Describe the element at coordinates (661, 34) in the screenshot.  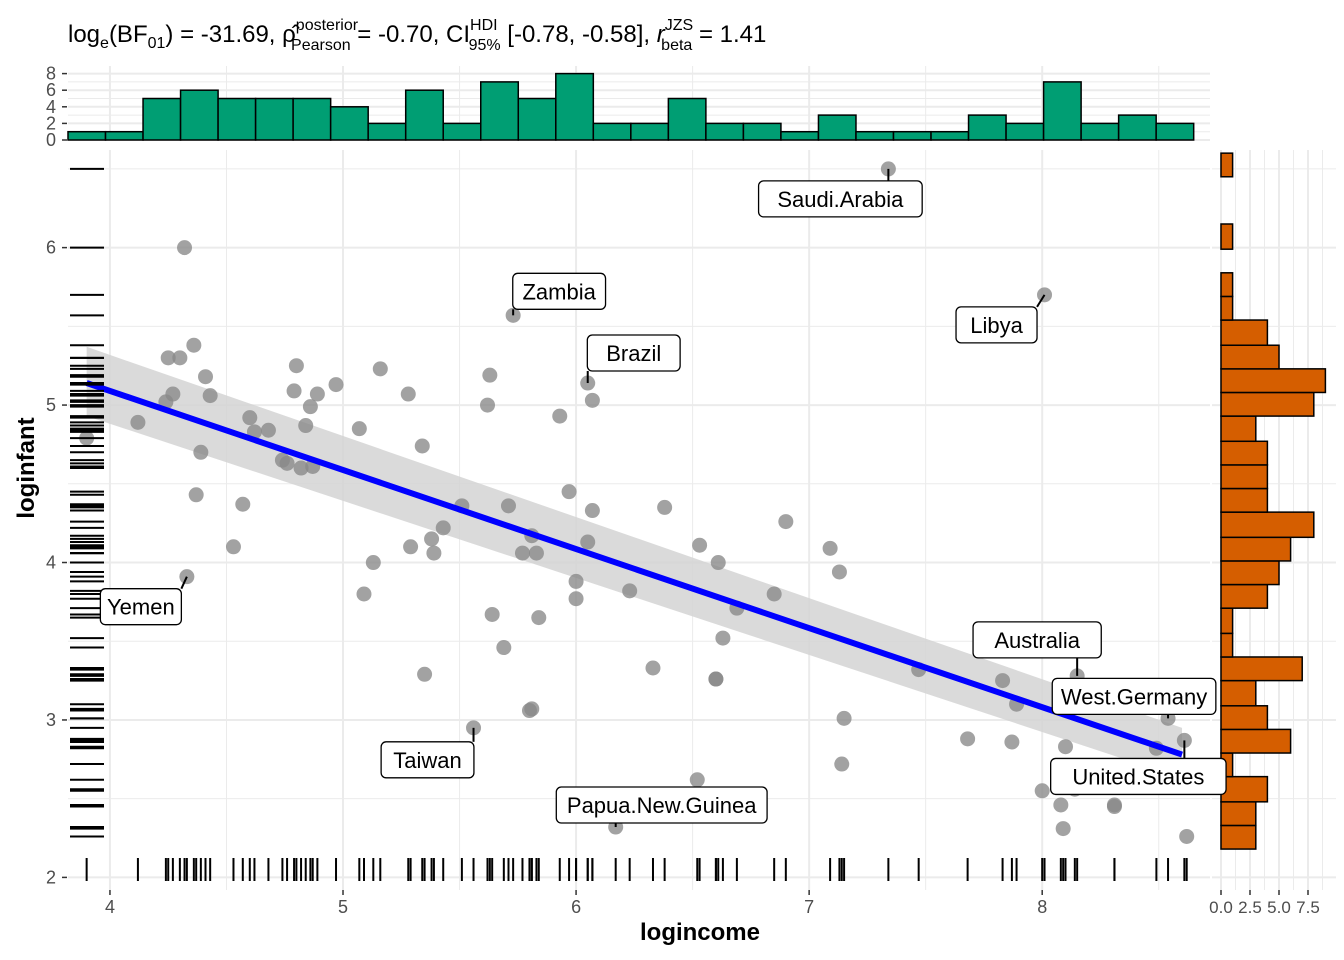
I see `subtitle-r: r` at that location.